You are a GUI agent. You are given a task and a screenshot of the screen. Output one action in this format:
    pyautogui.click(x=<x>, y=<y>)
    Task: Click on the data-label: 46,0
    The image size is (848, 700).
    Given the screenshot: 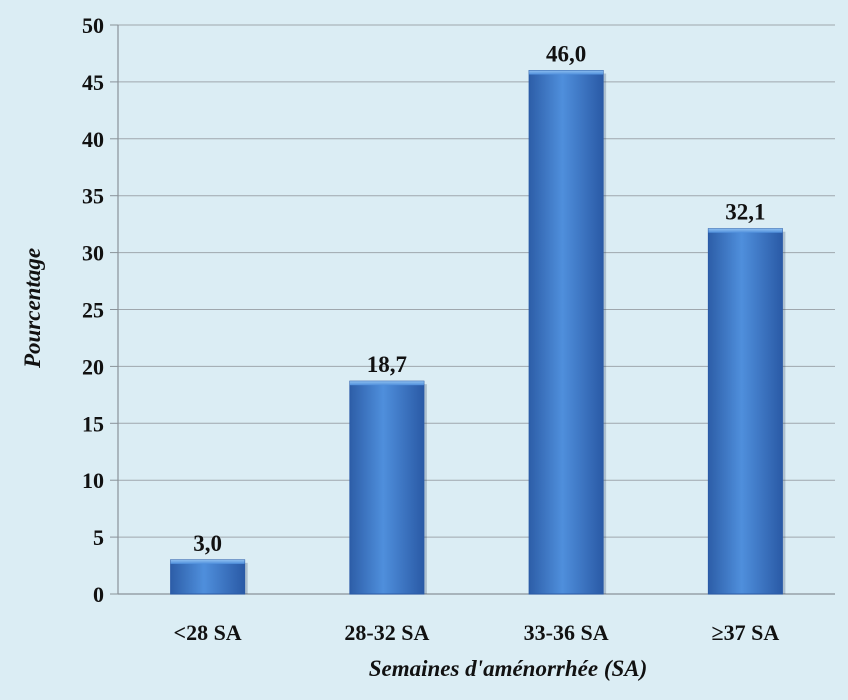 What is the action you would take?
    pyautogui.click(x=566, y=54)
    